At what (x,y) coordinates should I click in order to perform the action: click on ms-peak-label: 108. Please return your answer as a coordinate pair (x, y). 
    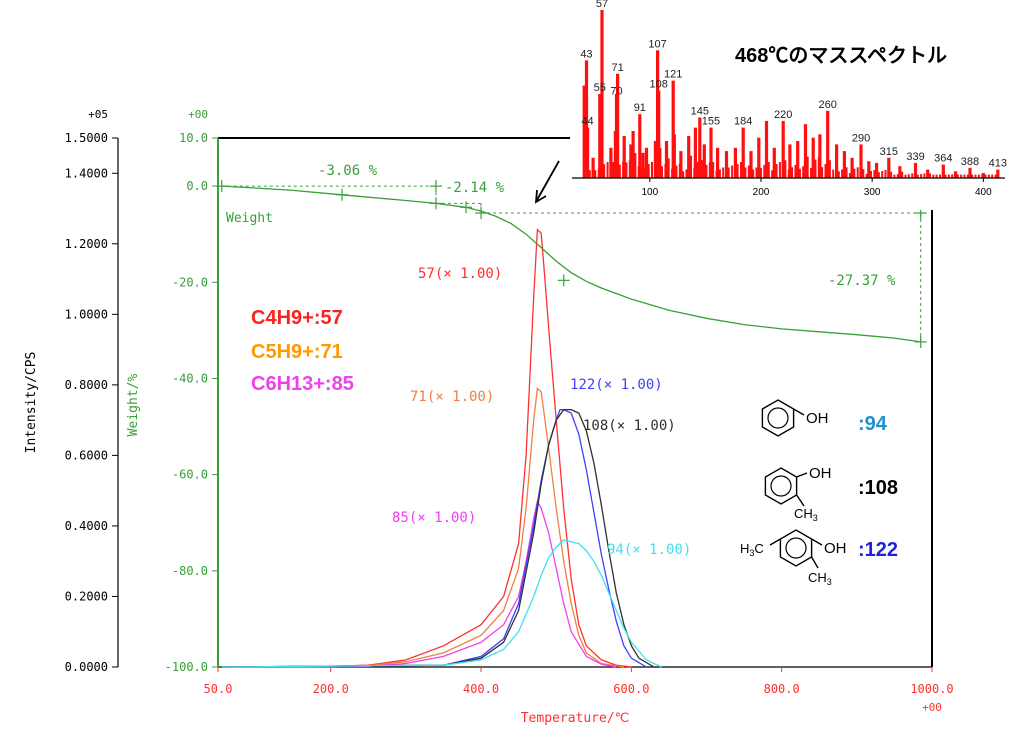
    Looking at the image, I should click on (659, 85).